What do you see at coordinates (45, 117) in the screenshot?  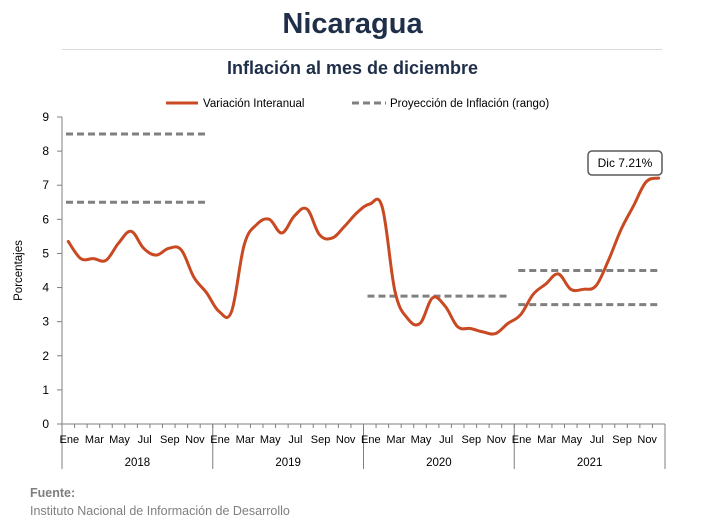 I see `y-tick-label: 9` at bounding box center [45, 117].